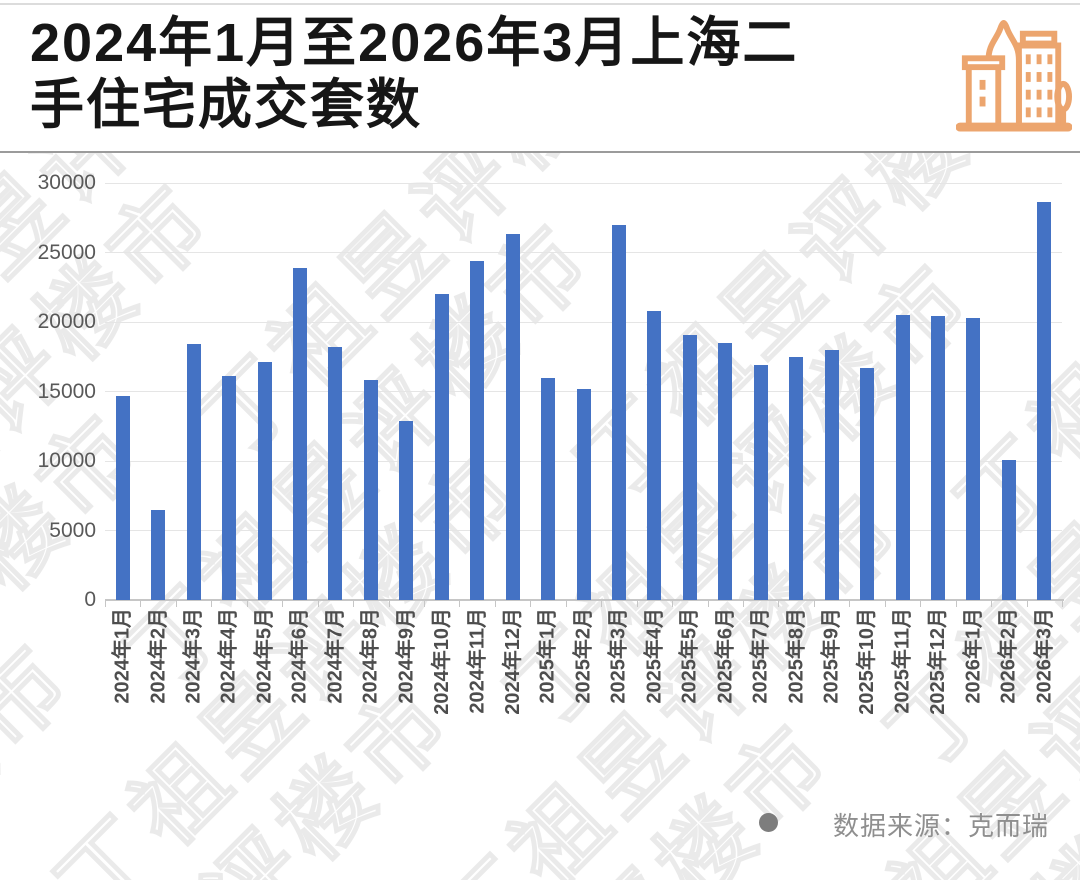  Describe the element at coordinates (540, 4) in the screenshot. I see `top-border-line` at that location.